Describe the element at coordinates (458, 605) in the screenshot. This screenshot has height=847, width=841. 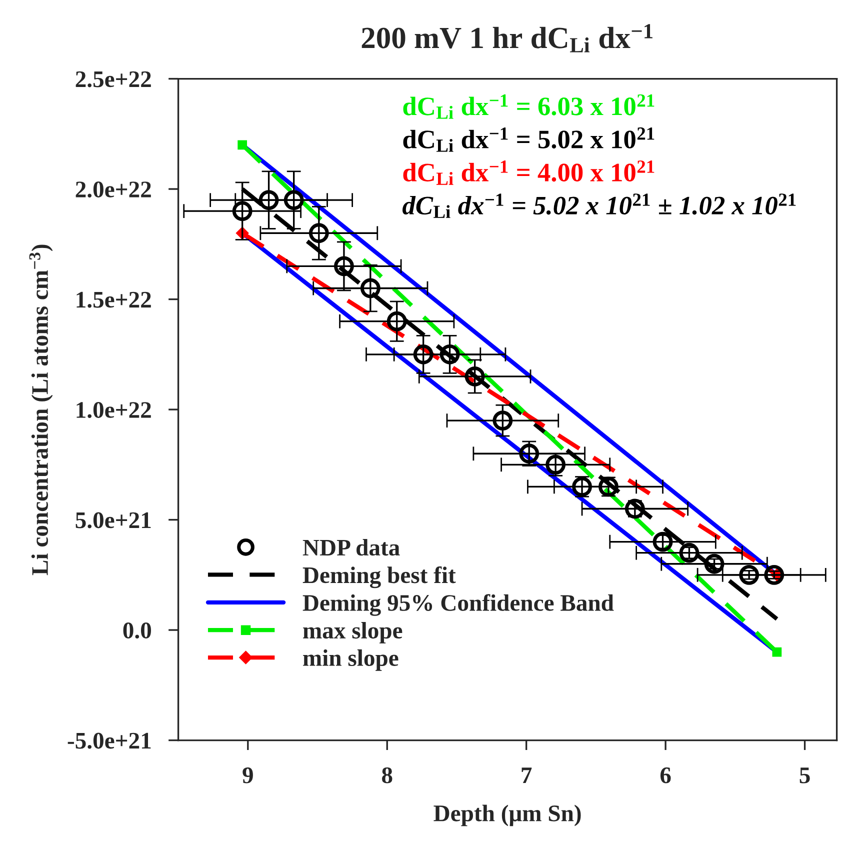
I see `legend-label: Deming 95% Confidence Band` at that location.